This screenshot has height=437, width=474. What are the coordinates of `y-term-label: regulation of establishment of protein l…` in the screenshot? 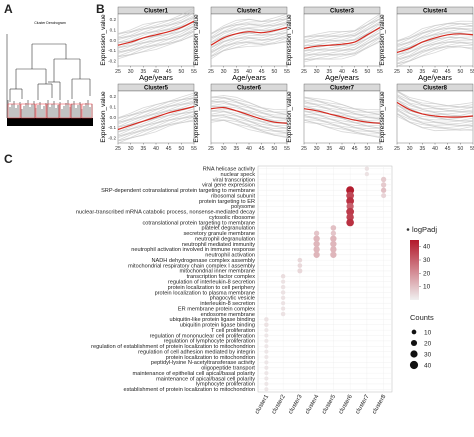 It's located at (173, 347).